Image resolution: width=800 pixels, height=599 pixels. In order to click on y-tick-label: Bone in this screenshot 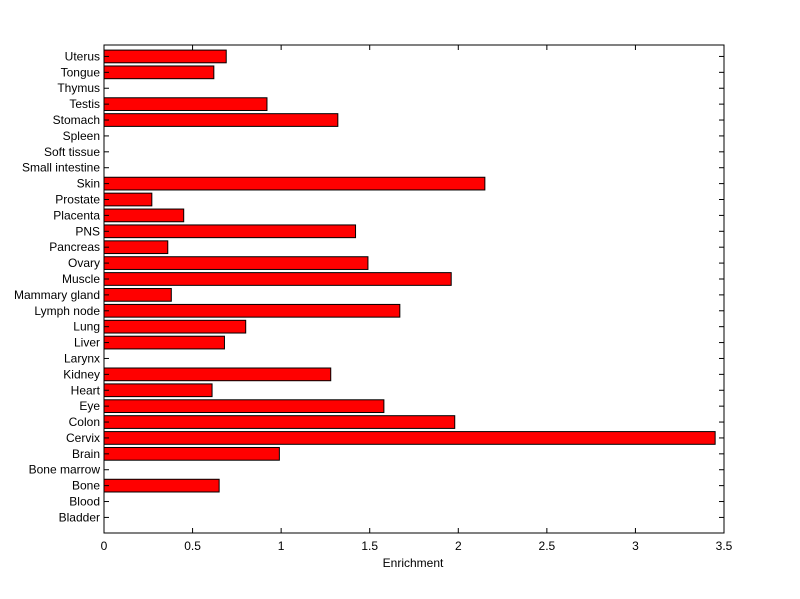, I will do `click(86, 486)`.